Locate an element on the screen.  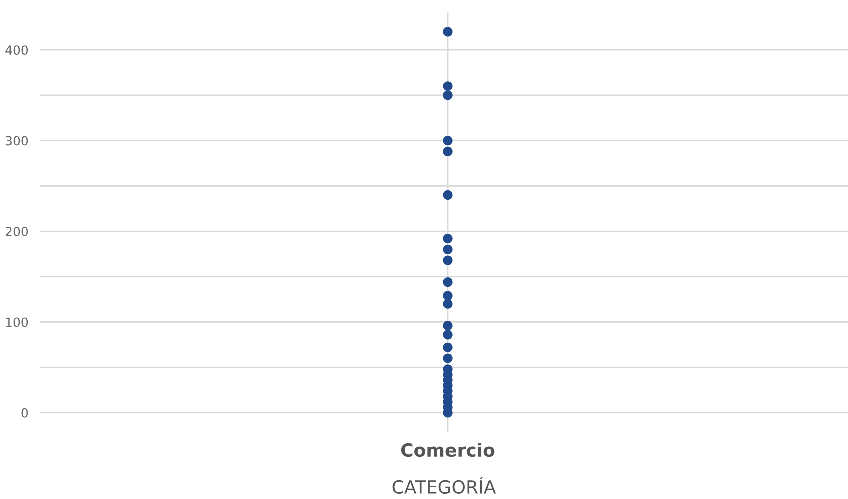
y-tick-label: 300 is located at coordinates (17, 141).